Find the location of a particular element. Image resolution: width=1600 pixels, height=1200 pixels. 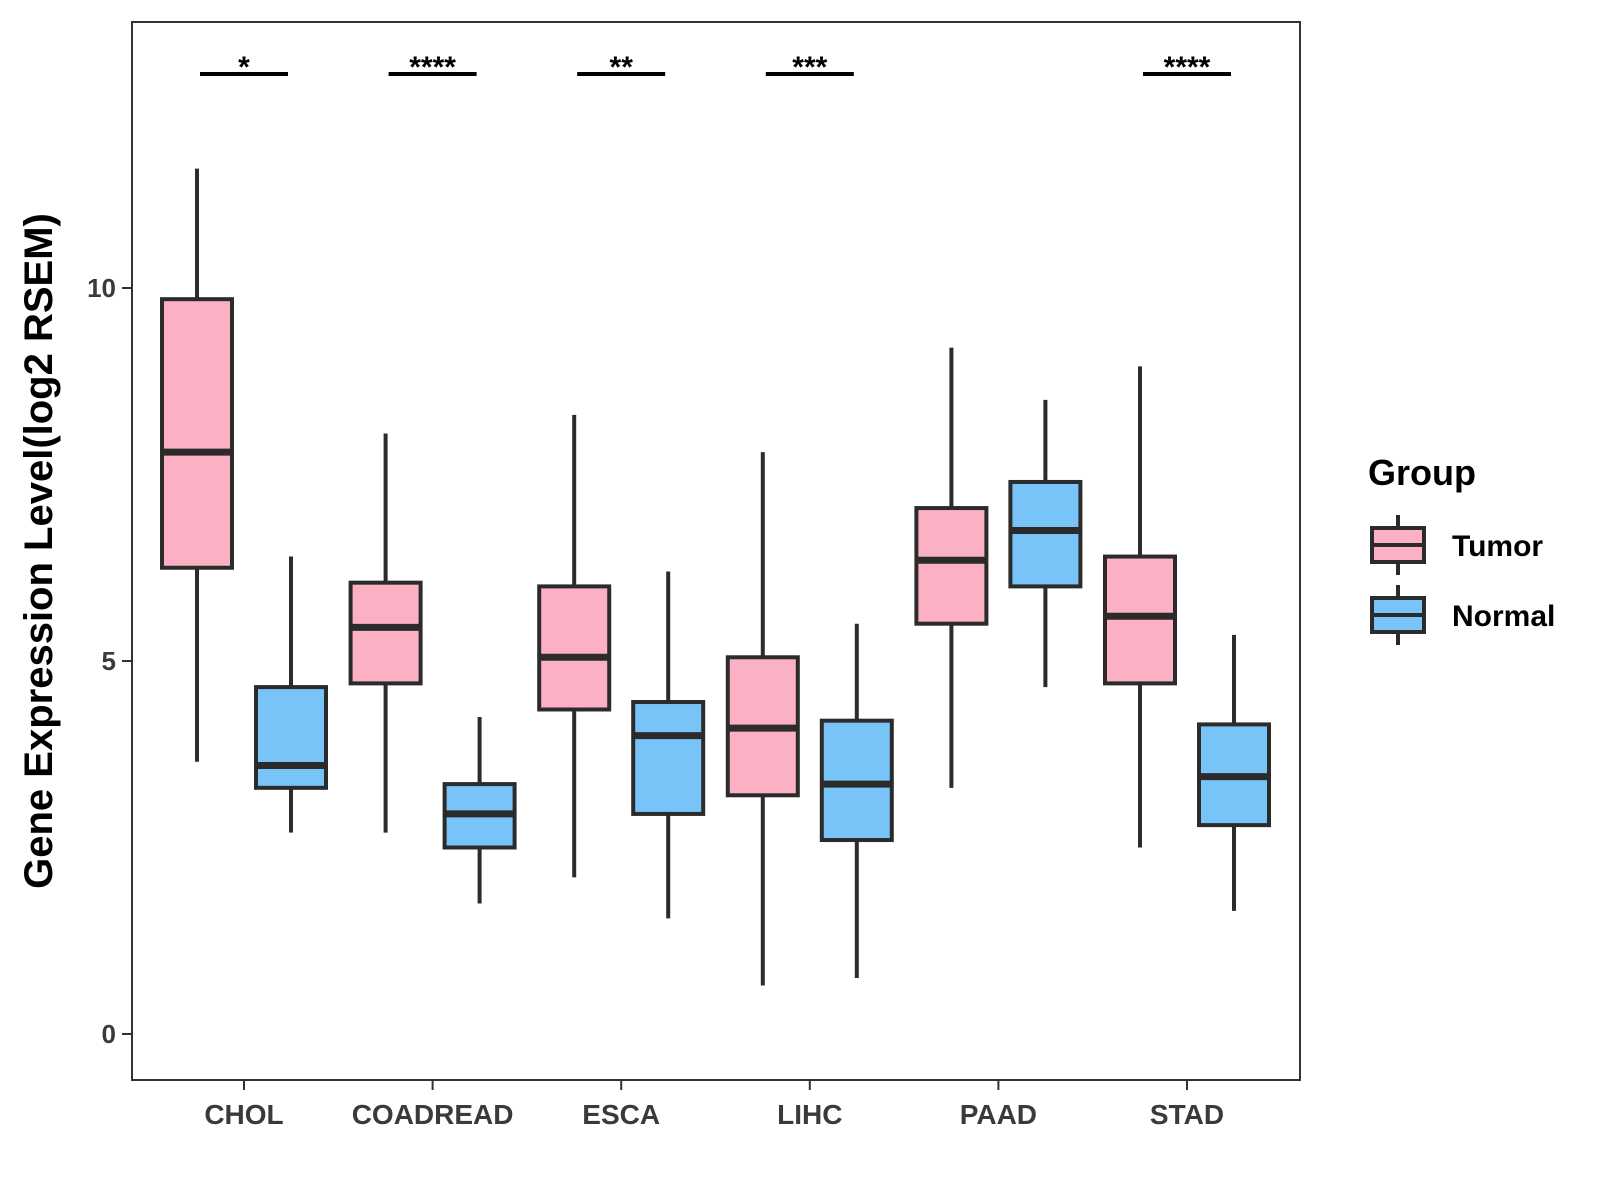

box-normal-coadread is located at coordinates (479, 810).